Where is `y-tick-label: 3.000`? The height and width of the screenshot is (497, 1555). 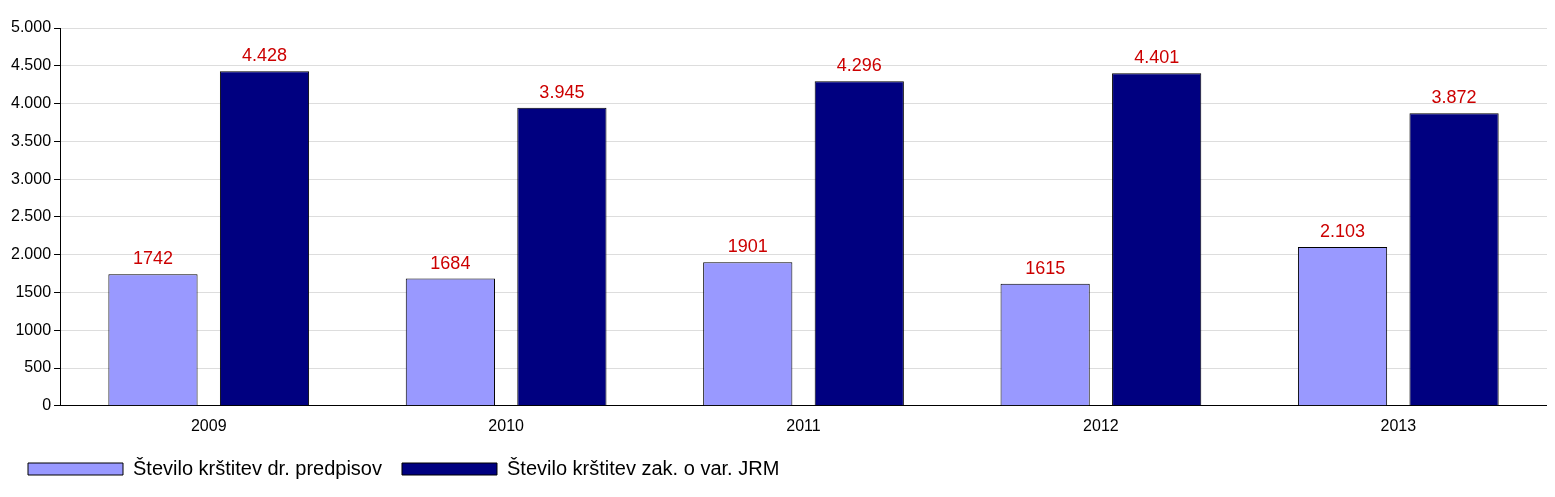
y-tick-label: 3.000 is located at coordinates (31, 178).